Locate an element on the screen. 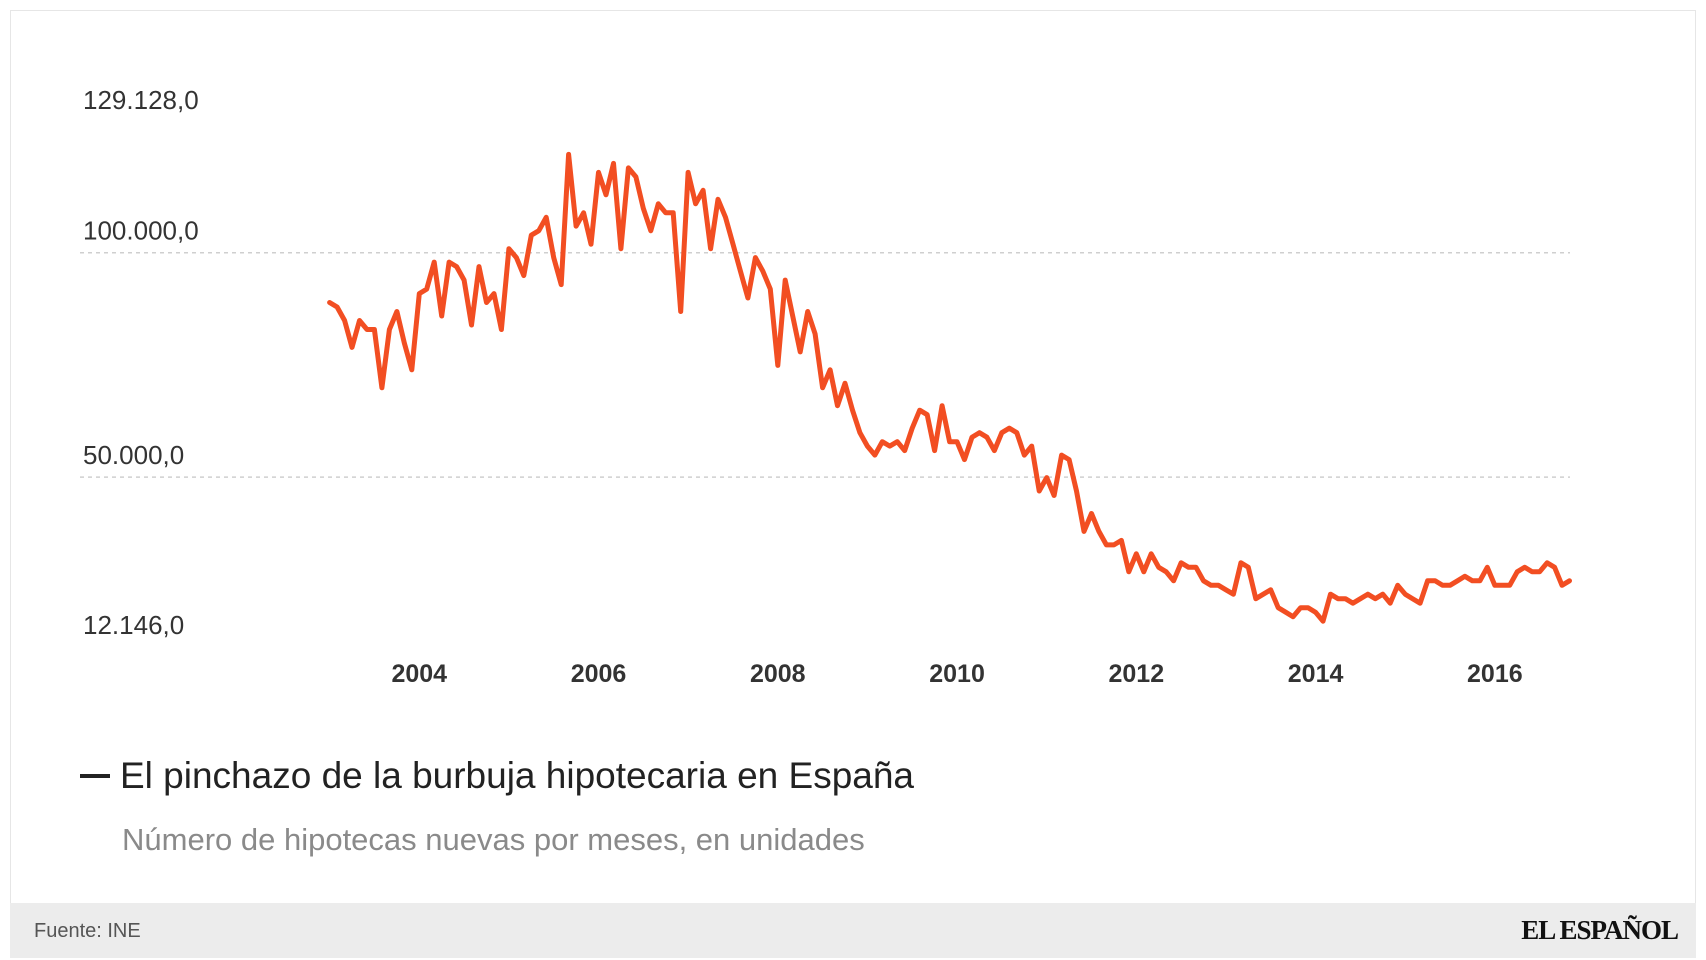 This screenshot has width=1706, height=960. x-tick-label: 2016 is located at coordinates (1495, 674).